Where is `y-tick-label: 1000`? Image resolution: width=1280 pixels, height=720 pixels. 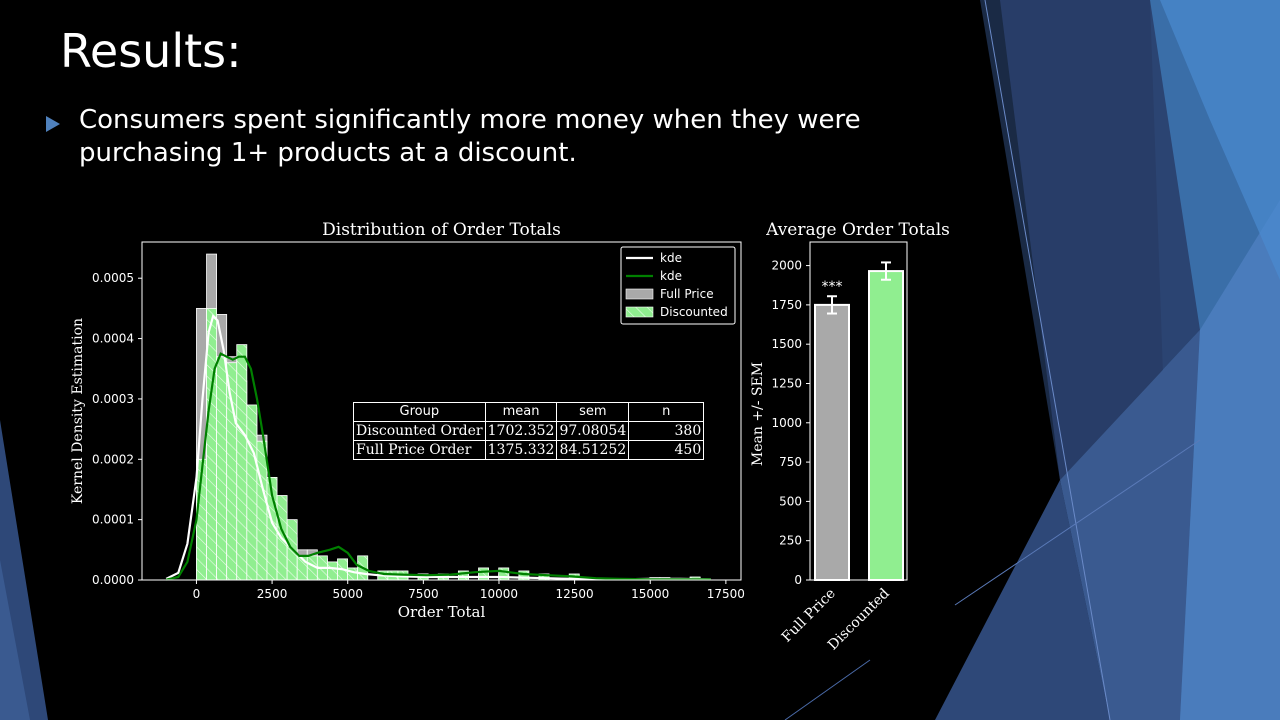 y-tick-label: 1000 is located at coordinates (786, 423).